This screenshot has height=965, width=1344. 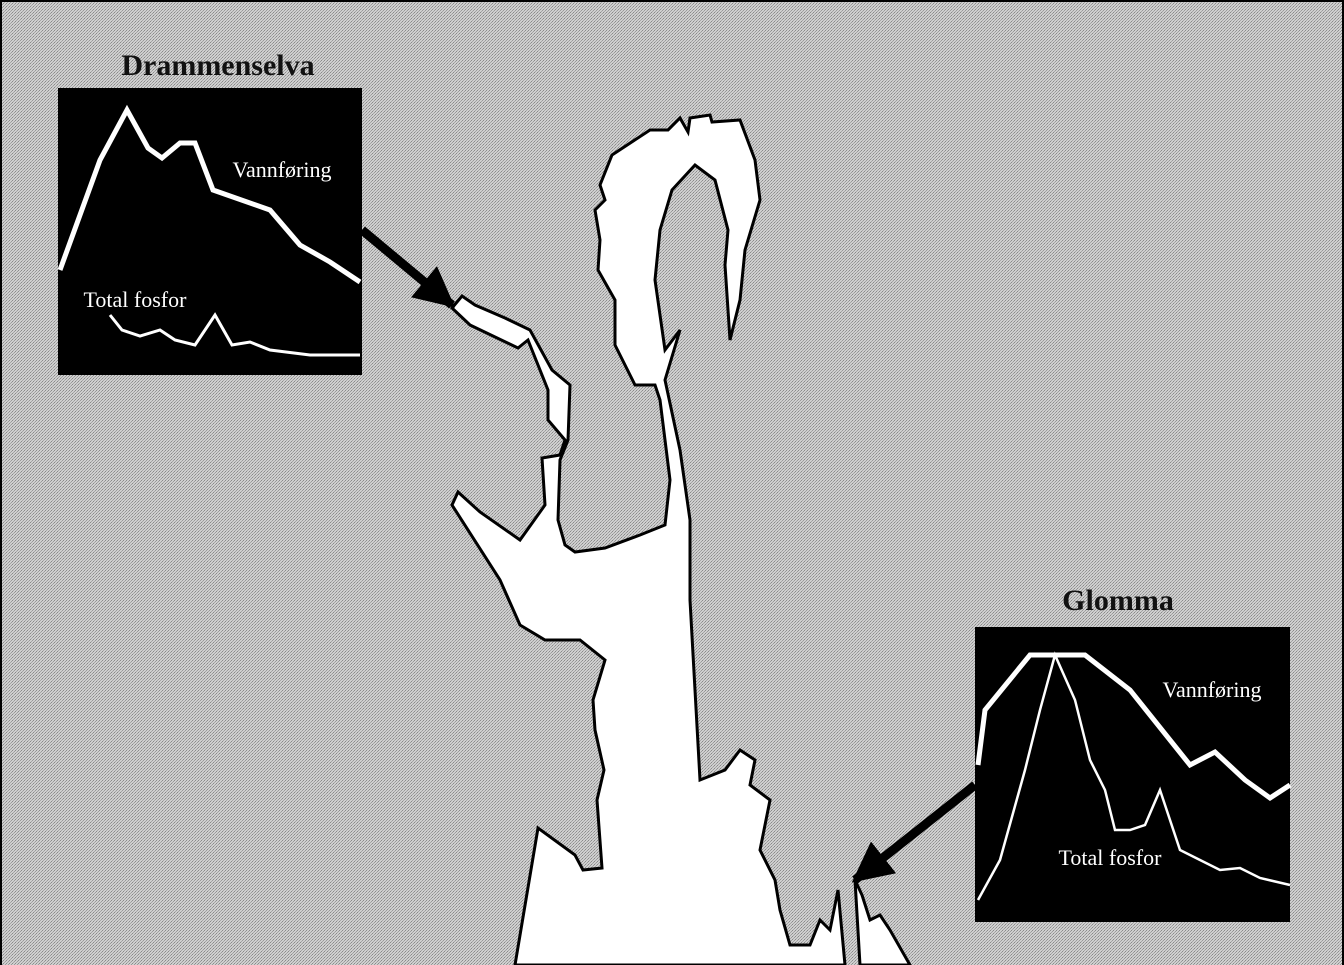 I want to click on inset-title: Glomma, so click(x=1118, y=600).